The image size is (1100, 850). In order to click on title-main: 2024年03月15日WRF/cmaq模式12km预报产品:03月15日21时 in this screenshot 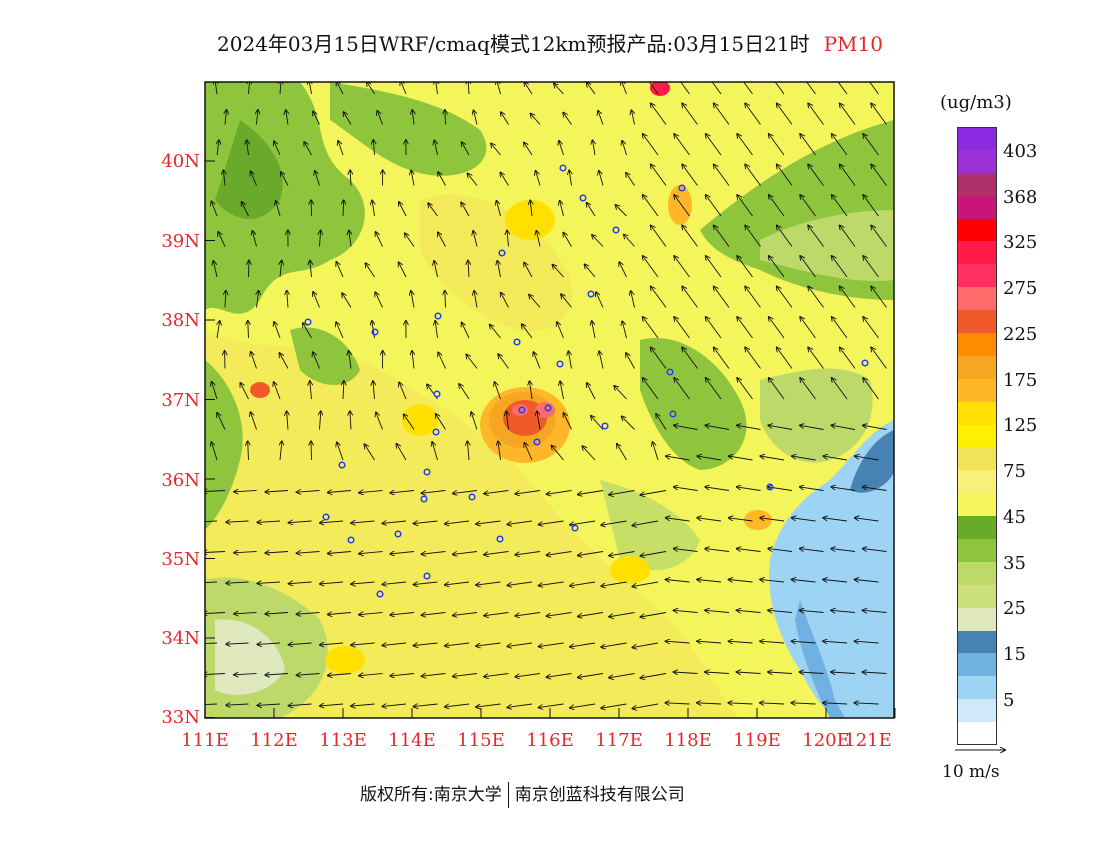, I will do `click(513, 44)`.